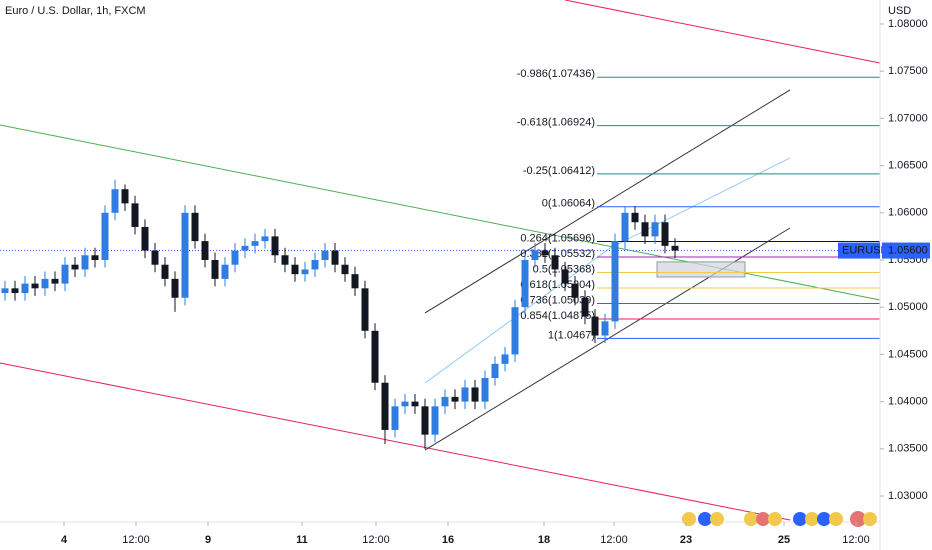  What do you see at coordinates (865, 250) in the screenshot?
I see `symbol-label: EURUSD` at bounding box center [865, 250].